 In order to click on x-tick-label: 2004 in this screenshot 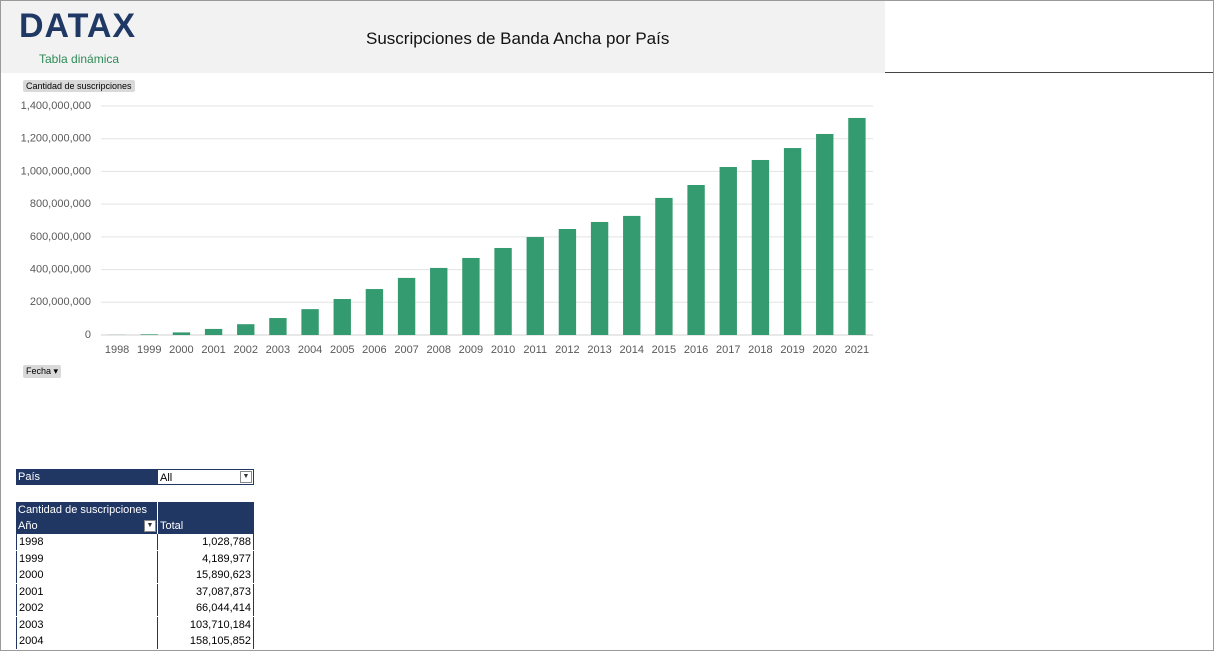, I will do `click(310, 350)`.